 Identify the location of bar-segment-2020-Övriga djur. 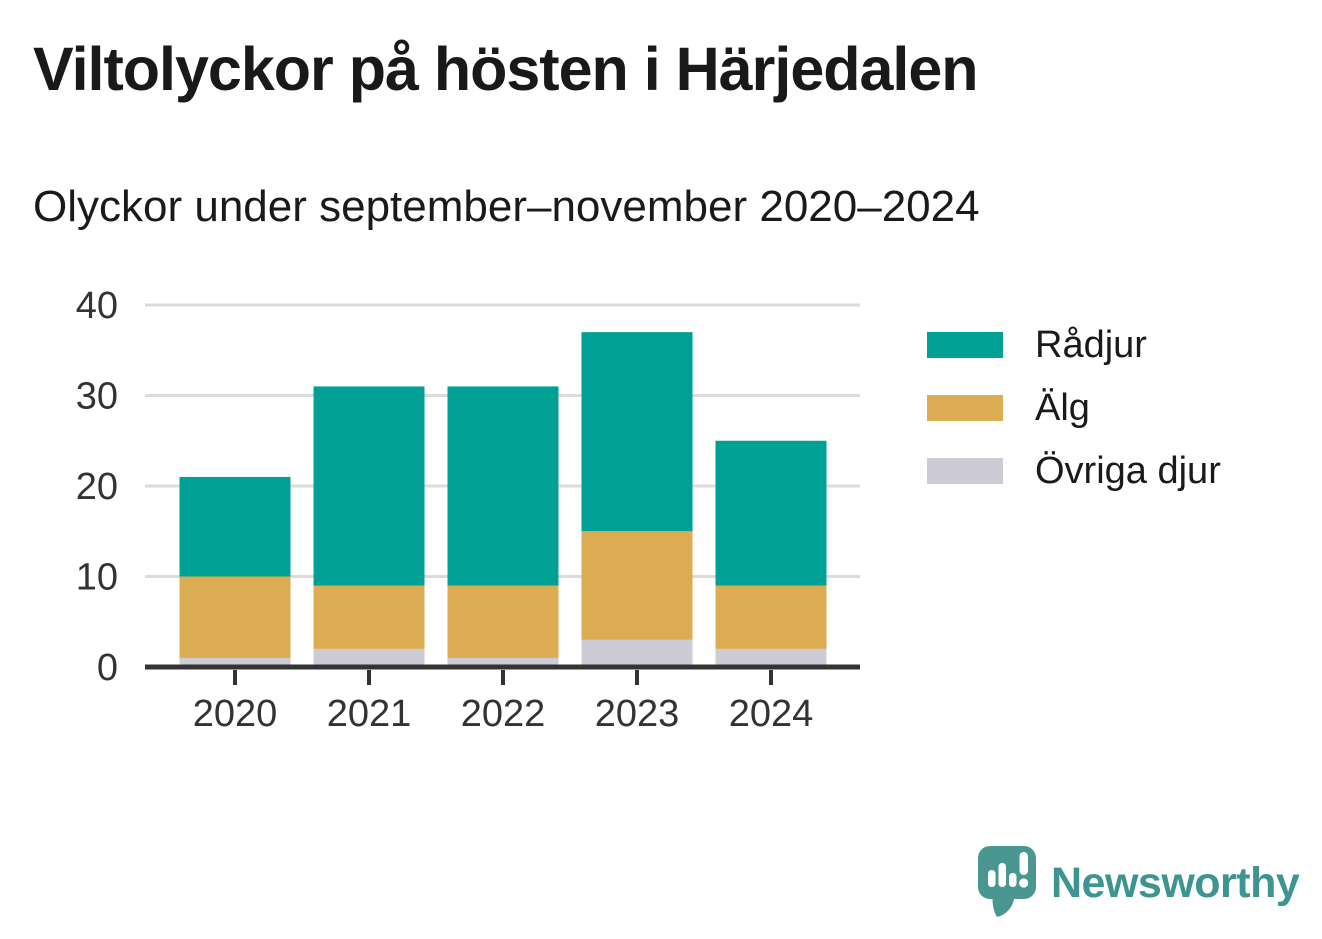
(235, 662).